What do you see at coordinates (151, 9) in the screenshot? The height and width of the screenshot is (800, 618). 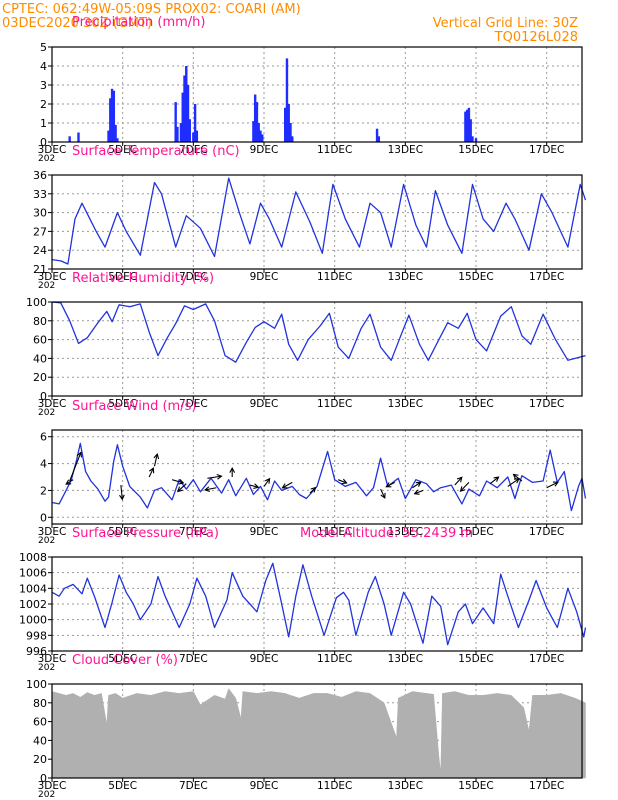 I see `header-station: CPTEC: 062:49W-05:09S PROX02: COARI (AM)` at bounding box center [151, 9].